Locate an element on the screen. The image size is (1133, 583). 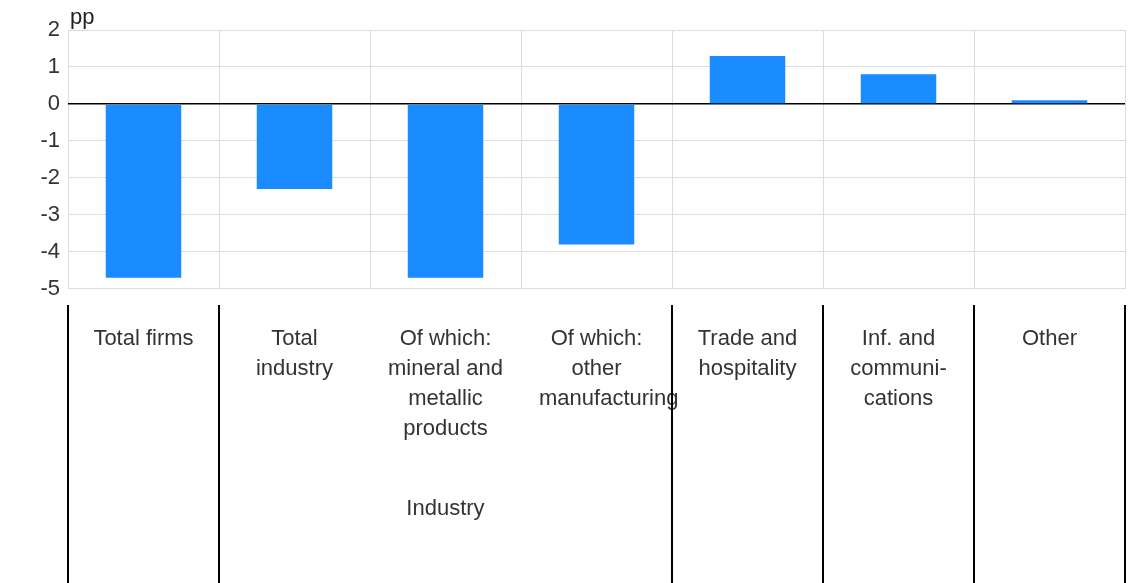
y-tick-label: 1 is located at coordinates (53, 66).